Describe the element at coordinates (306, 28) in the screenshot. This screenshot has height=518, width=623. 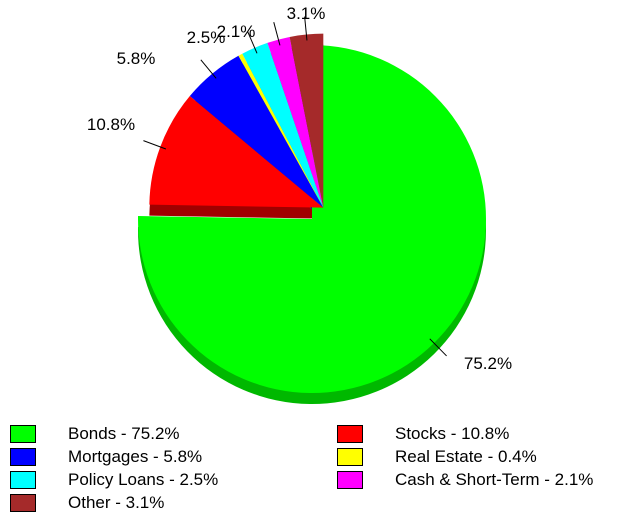
I see `leader-line-other` at that location.